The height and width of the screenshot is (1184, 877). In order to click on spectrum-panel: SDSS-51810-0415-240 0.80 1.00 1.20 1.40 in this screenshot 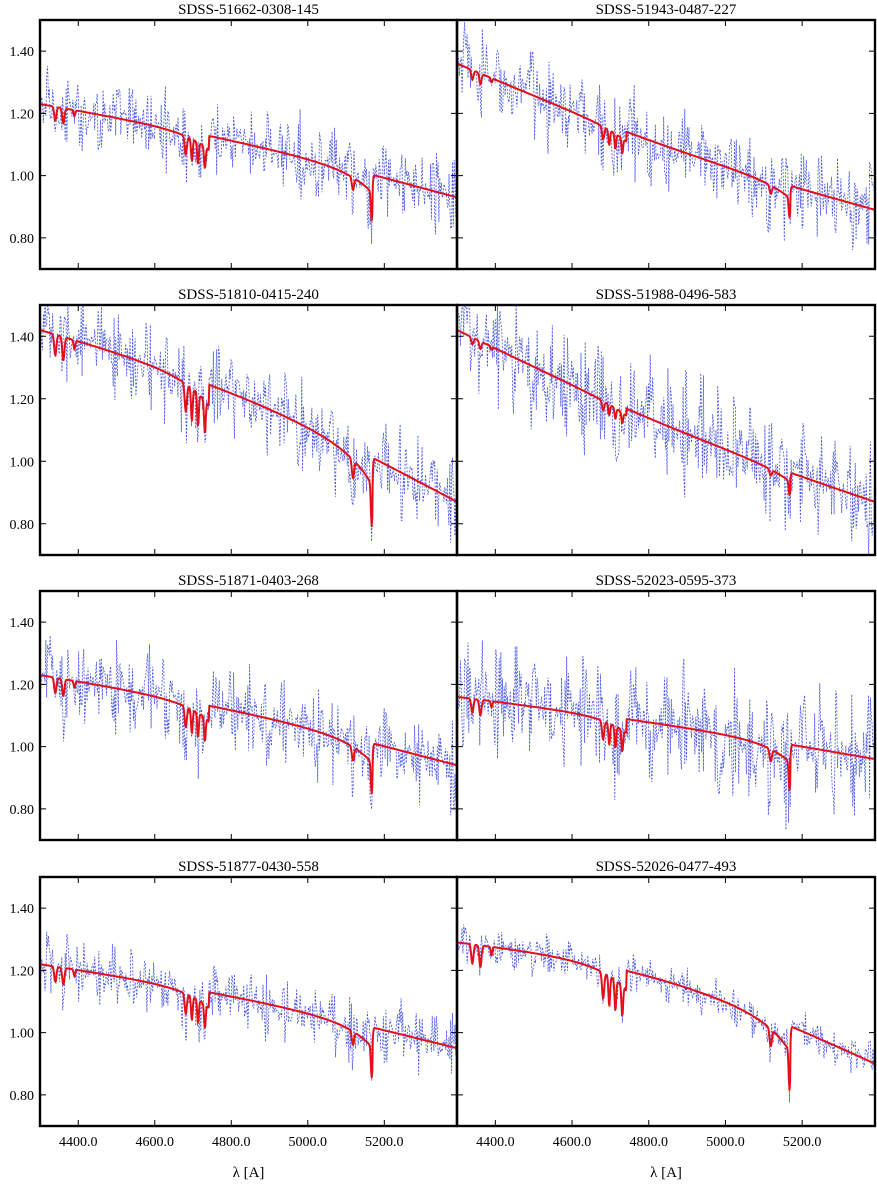, I will do `click(234, 422)`.